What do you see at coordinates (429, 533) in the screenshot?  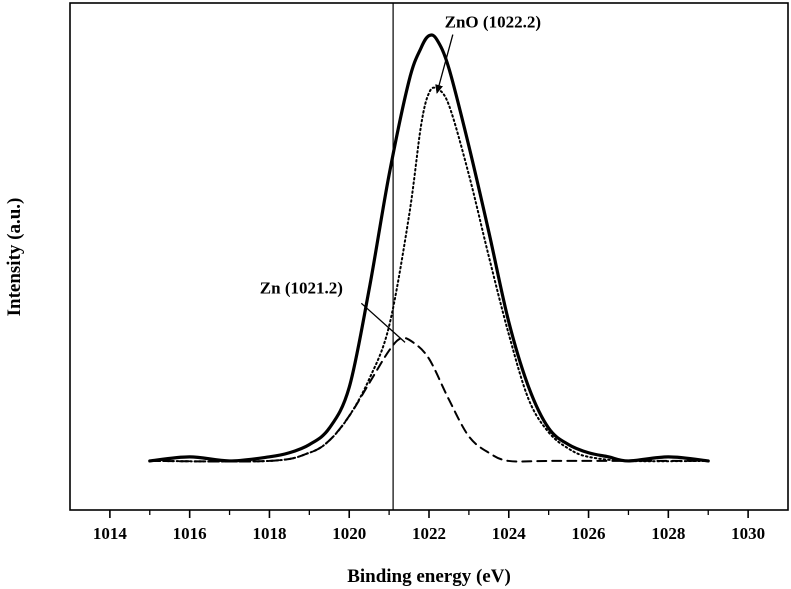 I see `x-tick-label: 1022` at bounding box center [429, 533].